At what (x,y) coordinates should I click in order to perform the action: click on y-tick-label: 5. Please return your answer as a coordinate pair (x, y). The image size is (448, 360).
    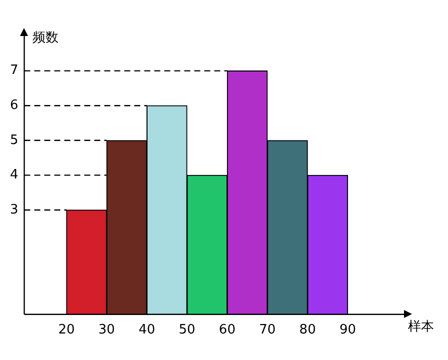
    Looking at the image, I should click on (14, 140).